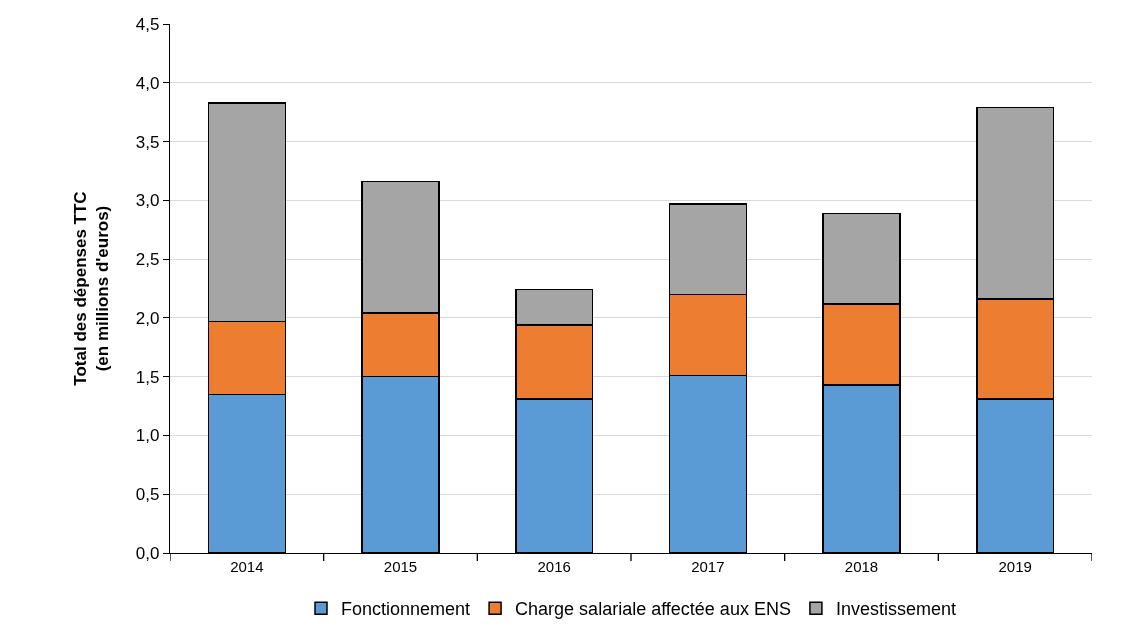  What do you see at coordinates (247, 567) in the screenshot?
I see `x-tick-label: 2014` at bounding box center [247, 567].